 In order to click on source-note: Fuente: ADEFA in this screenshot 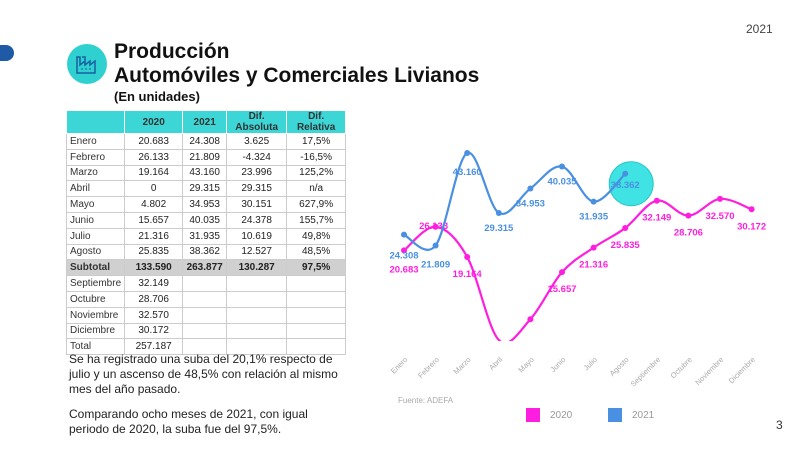, I will do `click(426, 400)`.